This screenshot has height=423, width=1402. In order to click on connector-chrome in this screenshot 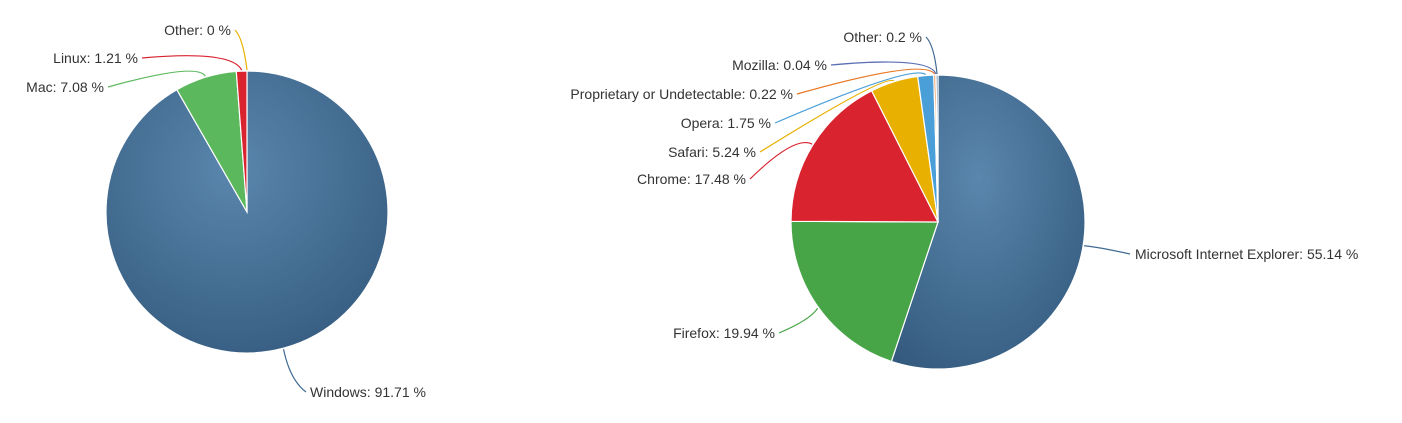, I will do `click(781, 161)`.